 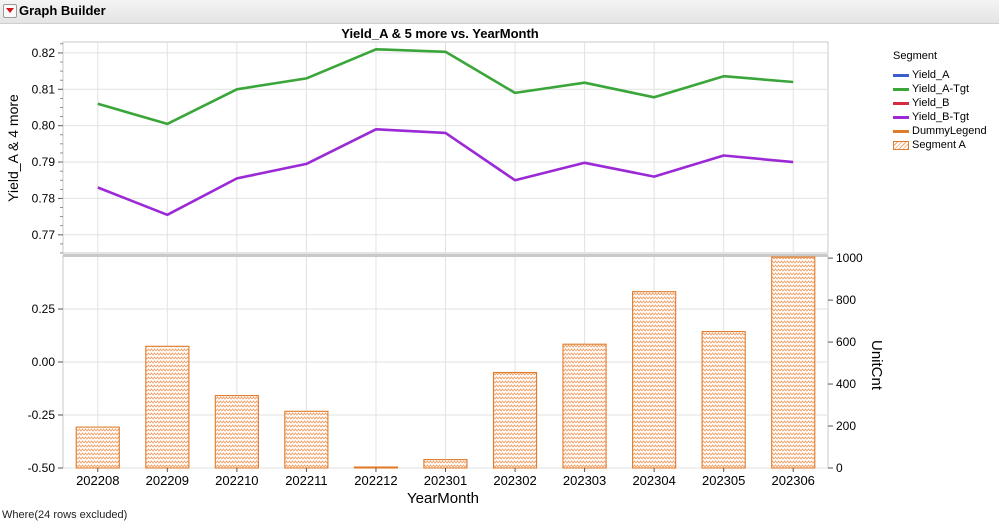 I want to click on x-tick-label: 202301, so click(x=445, y=480).